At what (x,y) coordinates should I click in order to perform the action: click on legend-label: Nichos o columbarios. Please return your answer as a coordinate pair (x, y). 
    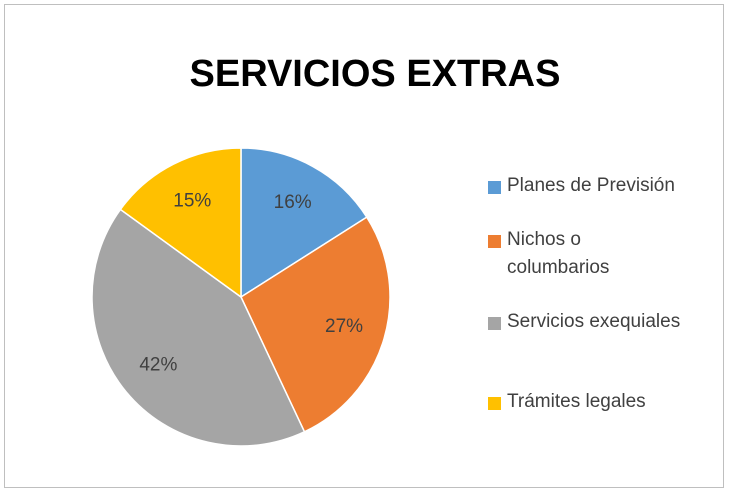
    Looking at the image, I should click on (558, 253).